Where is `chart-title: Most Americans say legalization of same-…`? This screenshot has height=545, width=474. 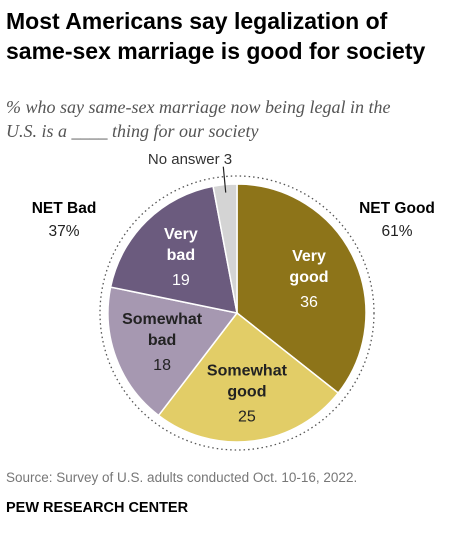
chart-title: Most Americans say legalization of same-… is located at coordinates (237, 36).